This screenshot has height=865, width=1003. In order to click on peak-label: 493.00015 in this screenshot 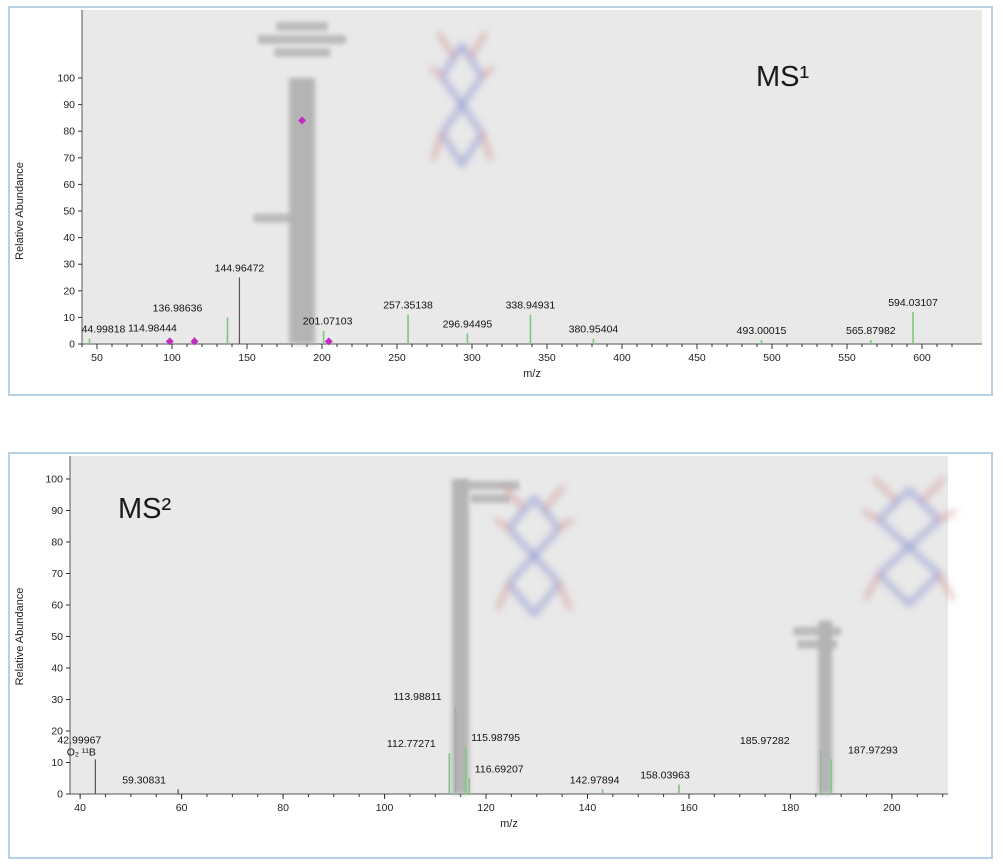, I will do `click(762, 331)`.